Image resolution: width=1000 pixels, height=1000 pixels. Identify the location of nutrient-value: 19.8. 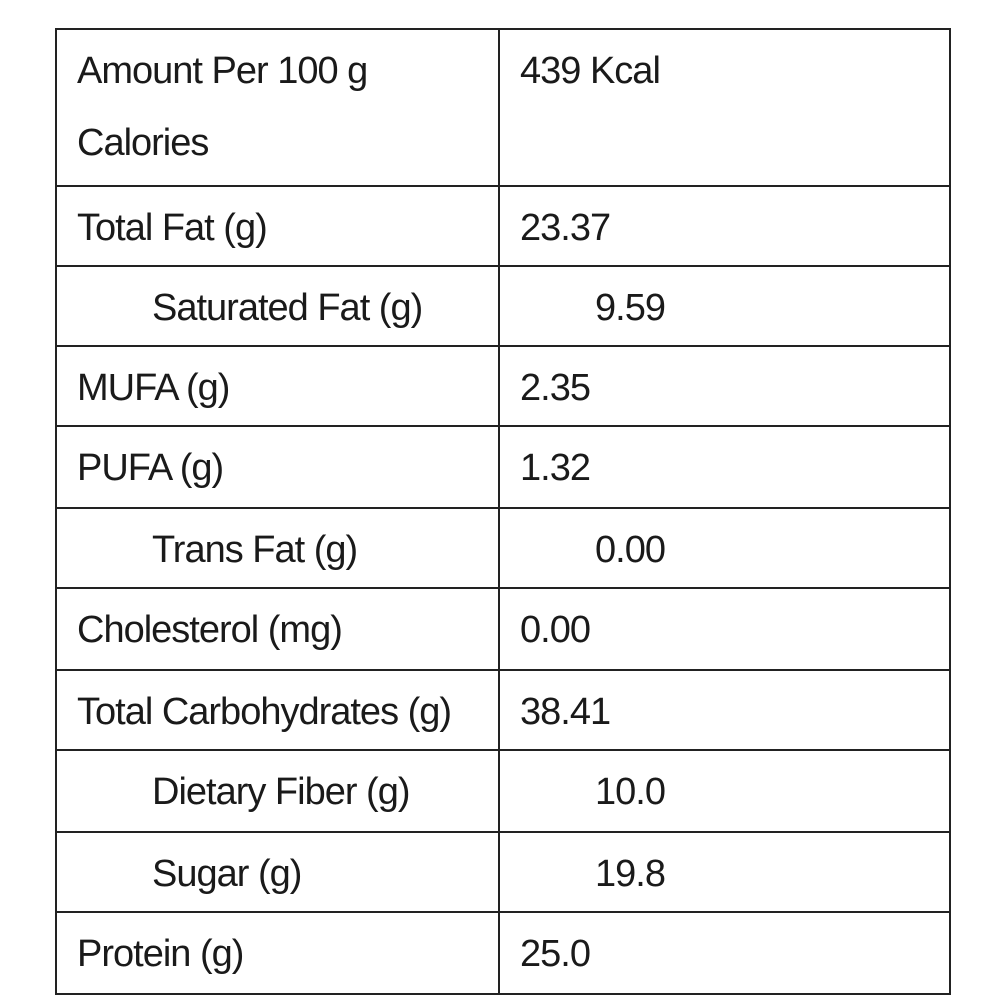
(630, 874).